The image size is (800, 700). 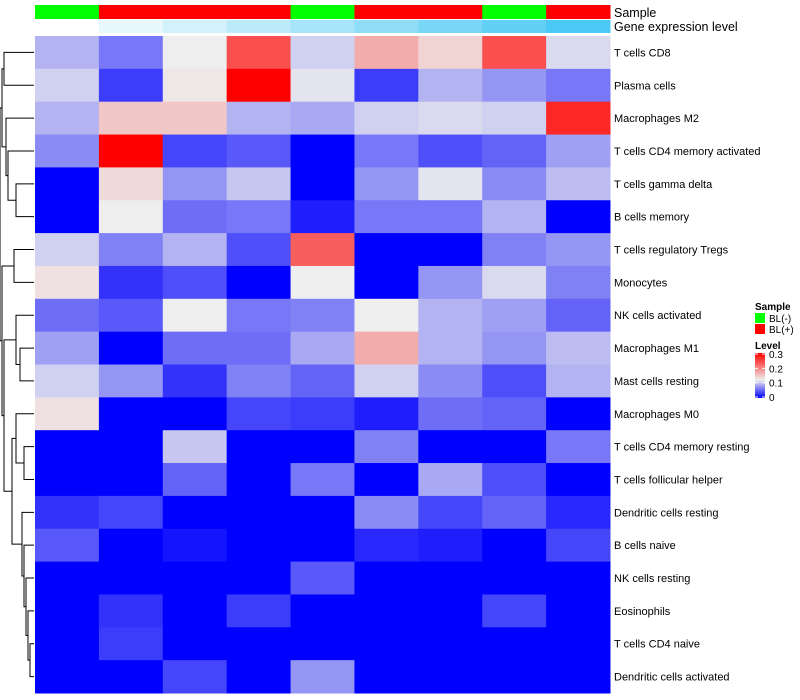 What do you see at coordinates (760, 329) in the screenshot?
I see `legend-swatch-bl-pos` at bounding box center [760, 329].